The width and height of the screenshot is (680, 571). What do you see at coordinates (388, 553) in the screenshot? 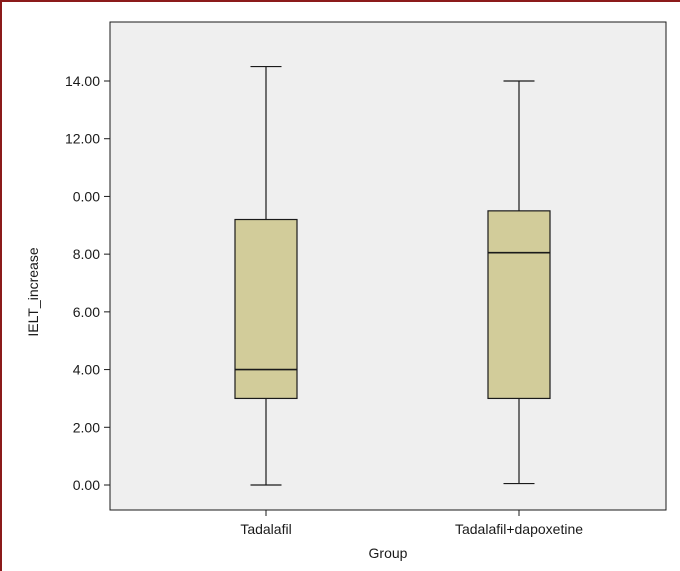
I see `x-axis-title: Group` at bounding box center [388, 553].